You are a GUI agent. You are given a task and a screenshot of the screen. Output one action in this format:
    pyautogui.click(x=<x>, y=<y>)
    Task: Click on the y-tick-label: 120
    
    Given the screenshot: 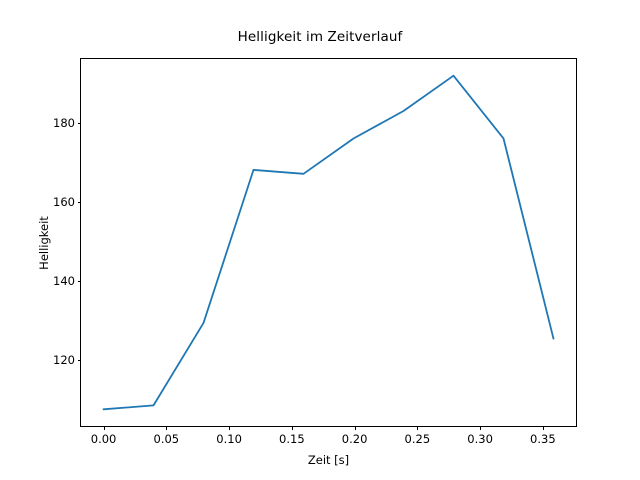 What is the action you would take?
    pyautogui.click(x=64, y=359)
    